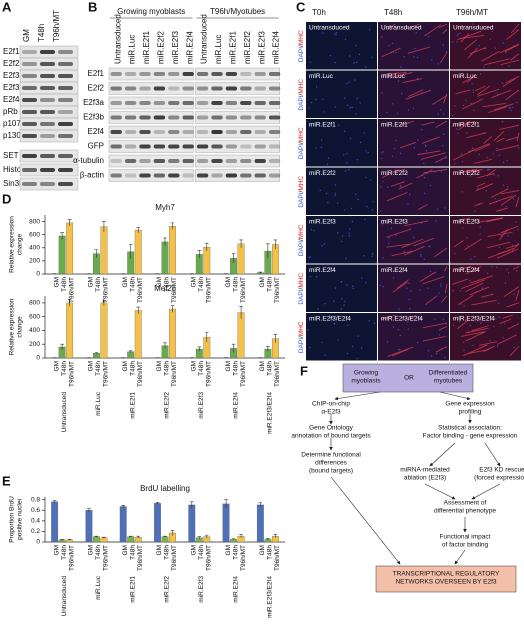  What do you see at coordinates (331, 436) in the screenshot?
I see `flow-text: annotation of bound targets` at bounding box center [331, 436].